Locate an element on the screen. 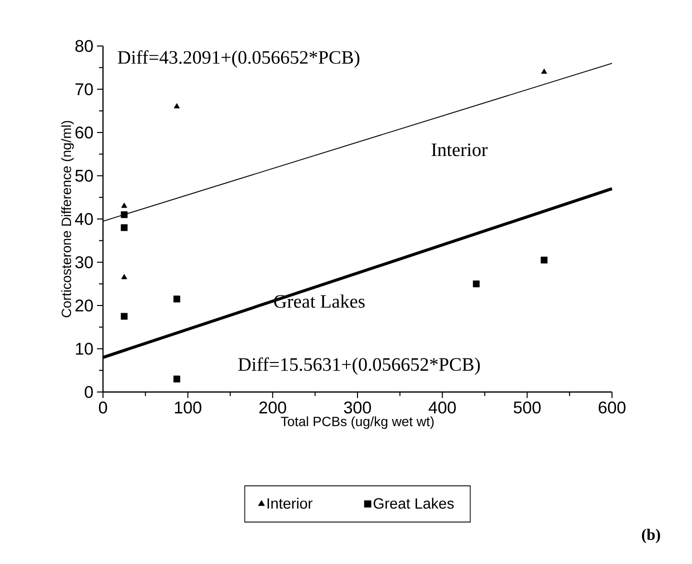 The height and width of the screenshot is (564, 692). y-tick-label: 60 is located at coordinates (84, 132).